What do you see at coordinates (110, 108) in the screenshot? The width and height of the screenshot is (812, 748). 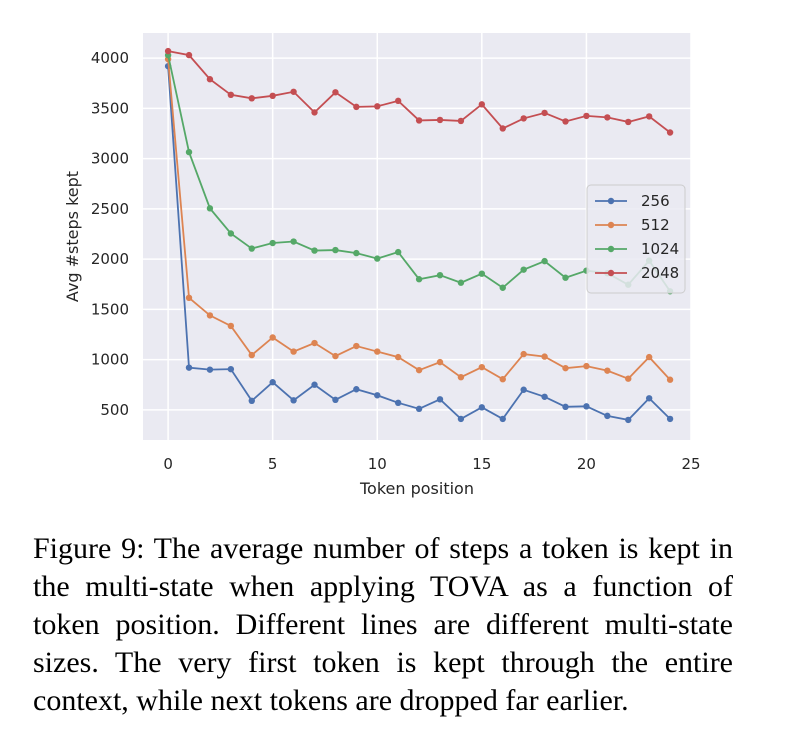 I see `y-tick-label: 3500` at bounding box center [110, 108].